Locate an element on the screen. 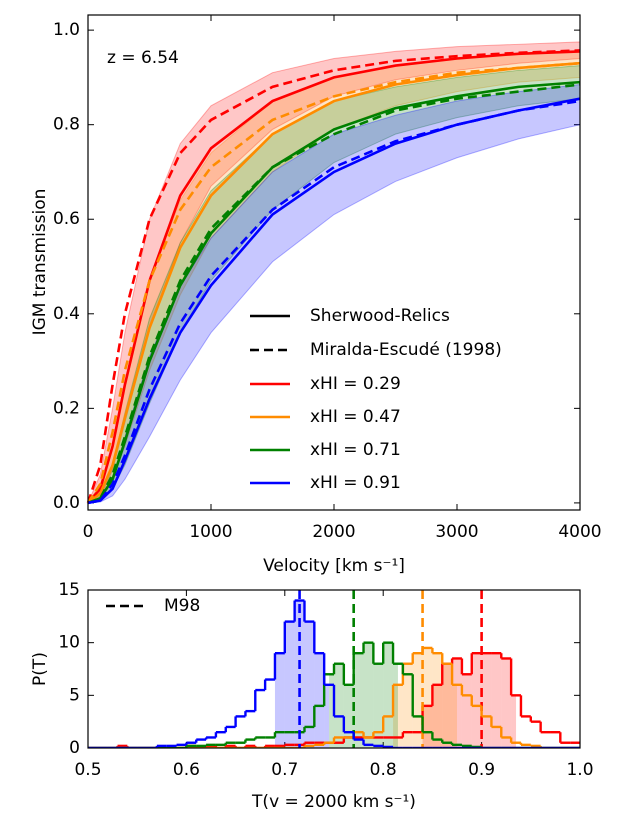  legend-label: Miralda-Escudé (1998) is located at coordinates (406, 350).